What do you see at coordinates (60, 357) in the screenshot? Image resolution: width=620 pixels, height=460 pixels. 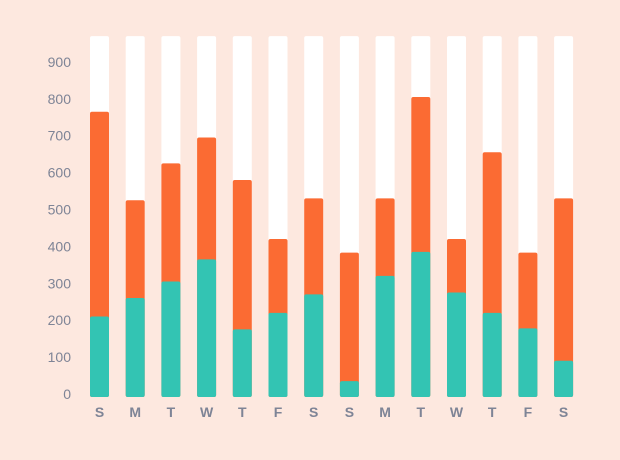 I see `y-tick-label: 100` at bounding box center [60, 357].